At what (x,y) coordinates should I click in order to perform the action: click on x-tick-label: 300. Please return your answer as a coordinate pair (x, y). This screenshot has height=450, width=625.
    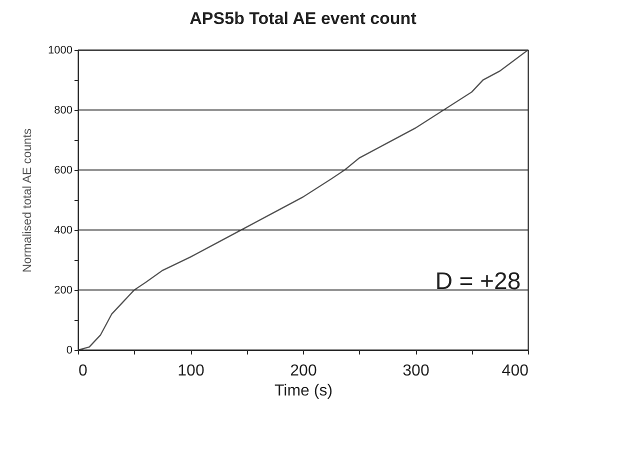
    Looking at the image, I should click on (416, 371).